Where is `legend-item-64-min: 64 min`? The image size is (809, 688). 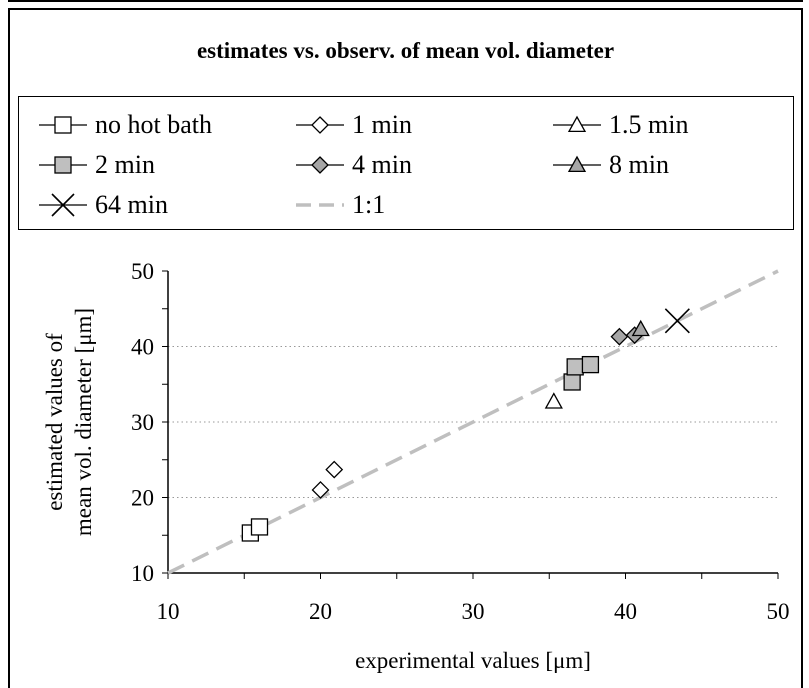
legend-item-64-min: 64 min is located at coordinates (102, 205).